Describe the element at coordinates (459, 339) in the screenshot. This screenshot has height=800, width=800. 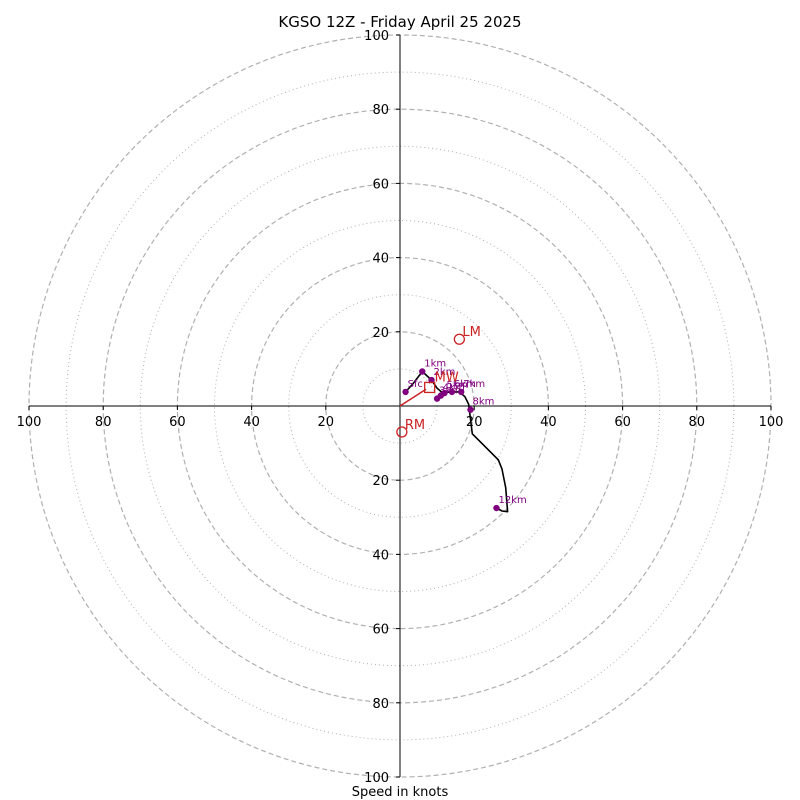
I see `left-mover-marker` at that location.